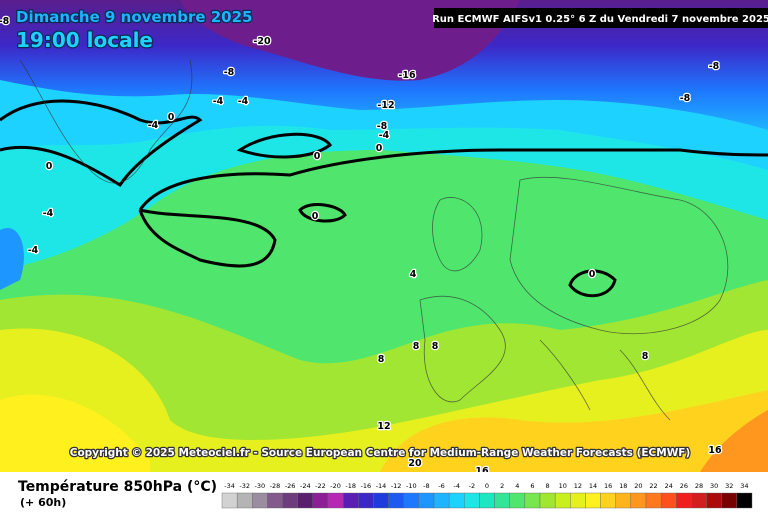 This screenshot has height=512, width=768. What do you see at coordinates (262, 41) in the screenshot?
I see `contour-label: -20` at bounding box center [262, 41].